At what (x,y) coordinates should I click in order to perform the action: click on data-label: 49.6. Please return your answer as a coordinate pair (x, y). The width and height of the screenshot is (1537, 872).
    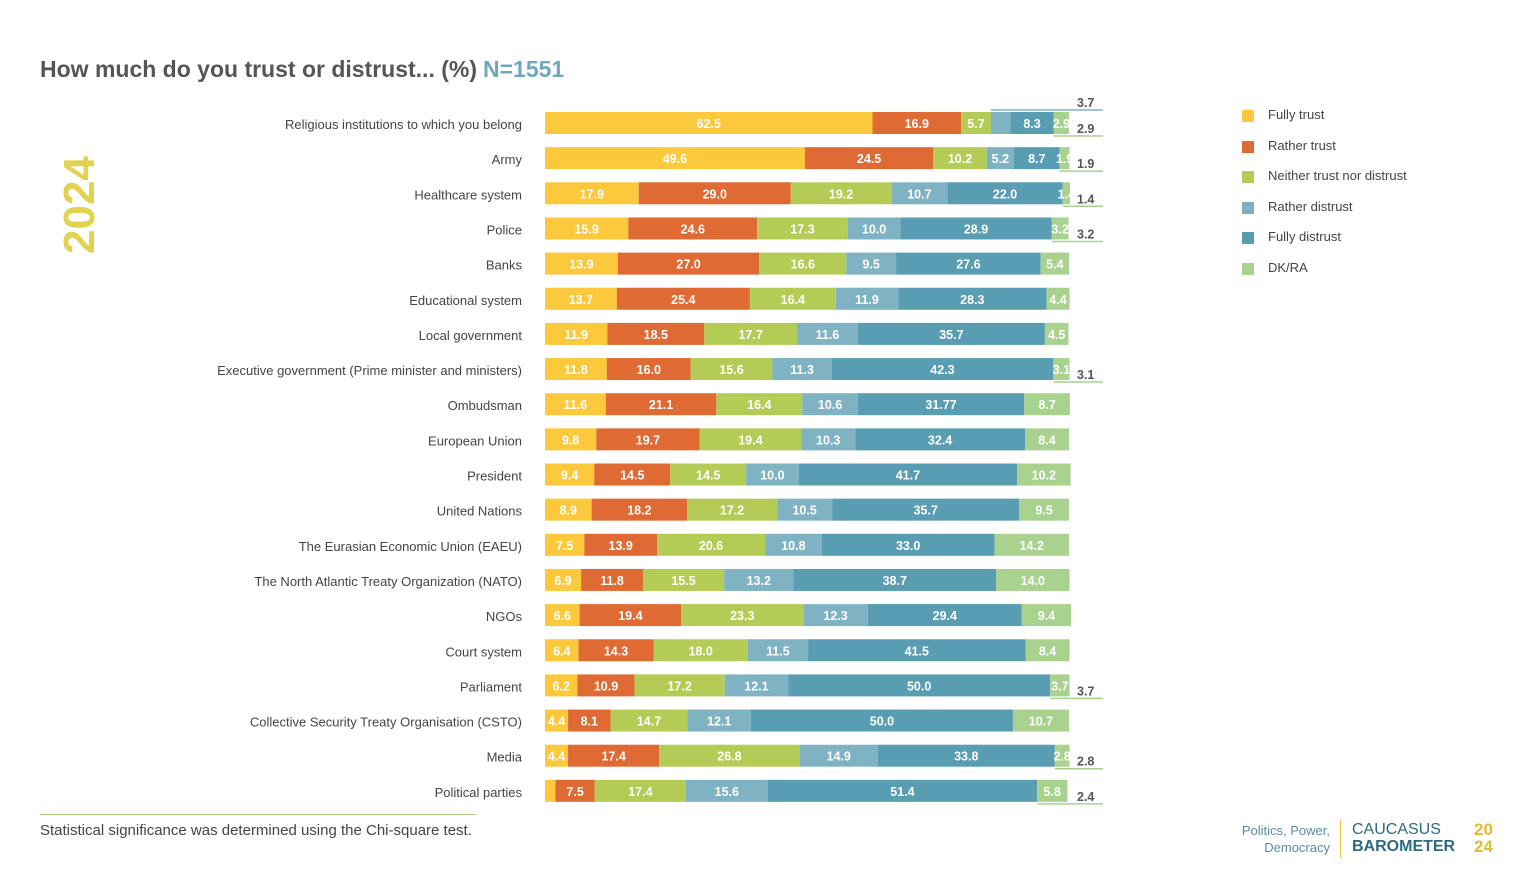
    Looking at the image, I should click on (675, 159).